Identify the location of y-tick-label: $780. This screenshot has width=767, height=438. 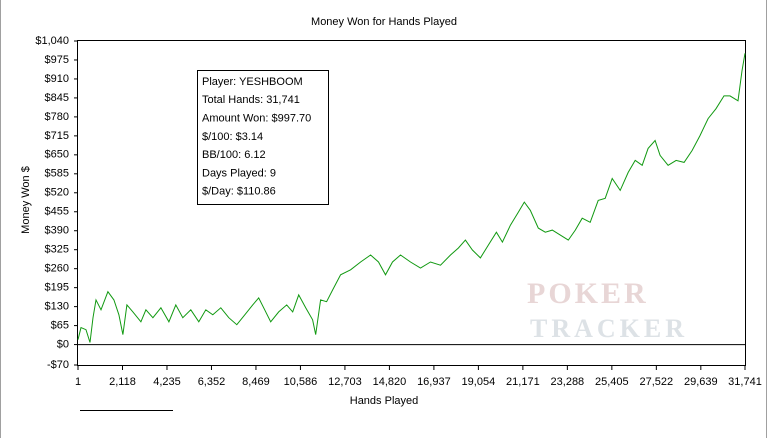
(57, 117).